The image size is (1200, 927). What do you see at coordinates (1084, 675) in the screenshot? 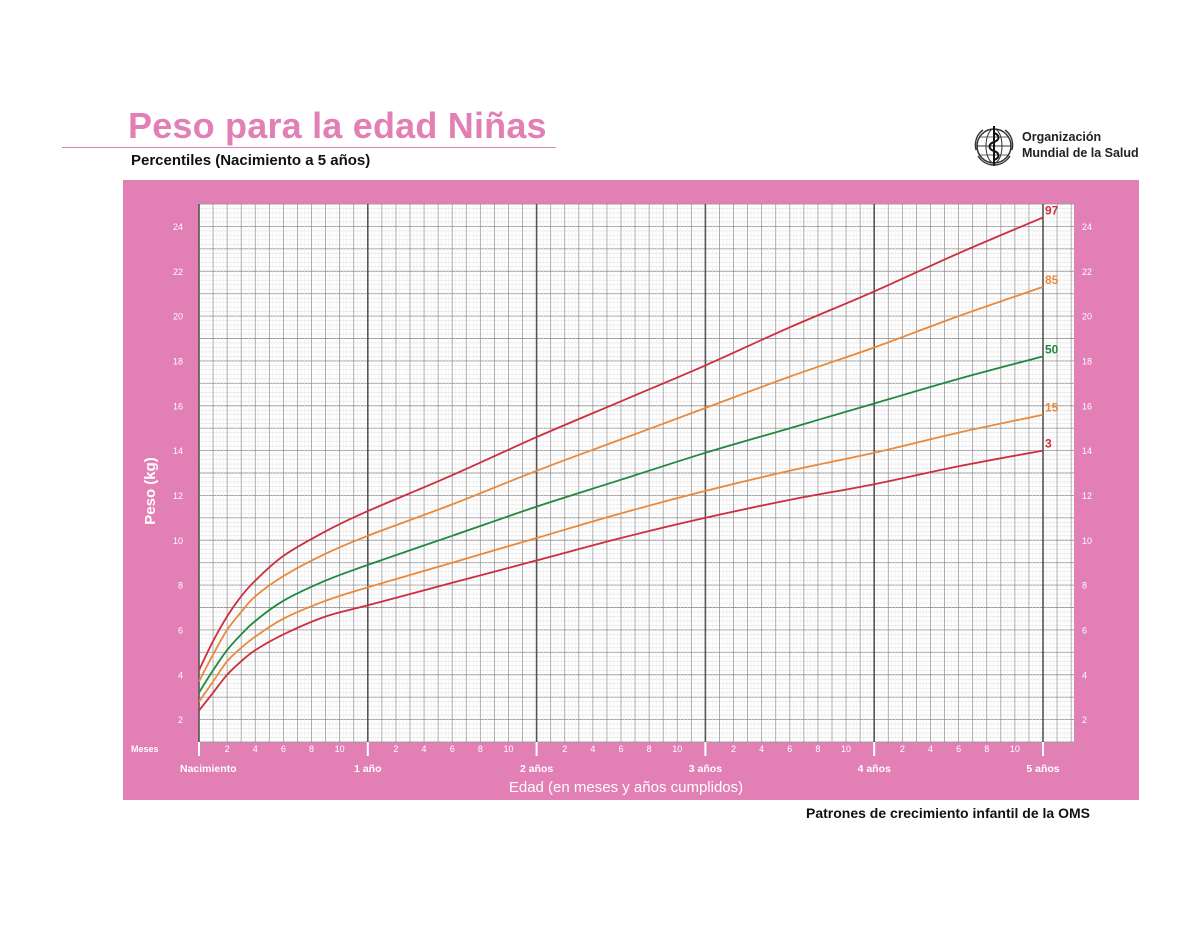
I see `y-tick-label-right: 4` at bounding box center [1084, 675].